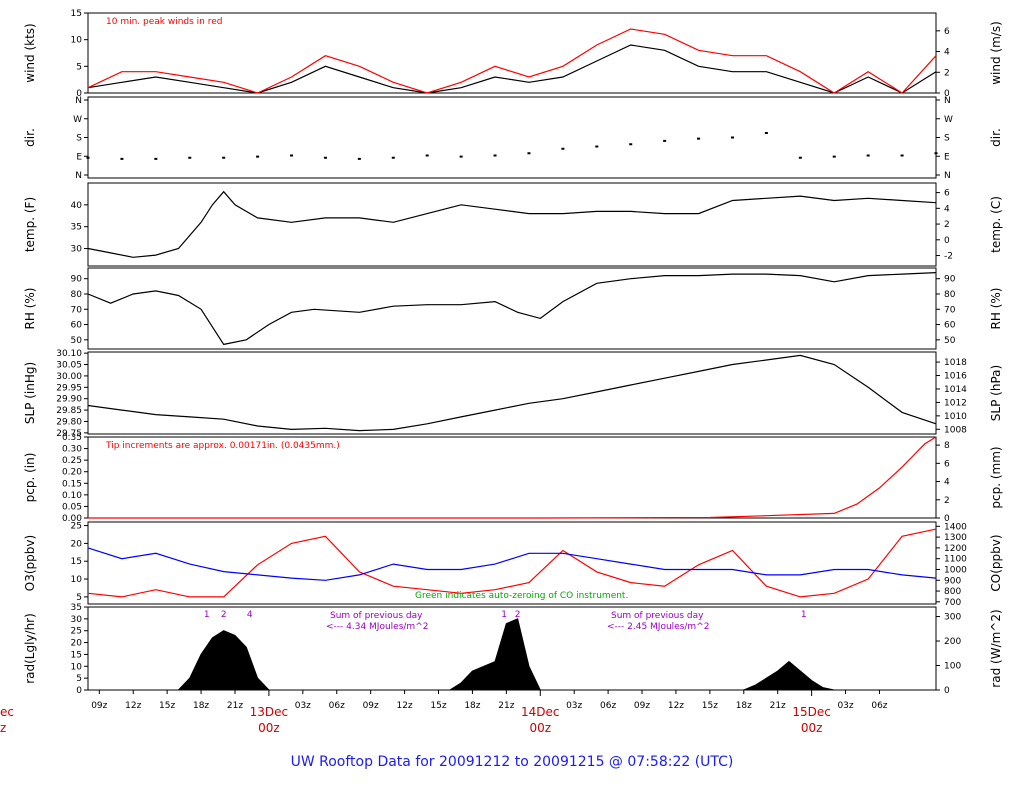 The width and height of the screenshot is (1024, 800). Describe the element at coordinates (952, 618) in the screenshot. I see `ytick-label-right: 300` at that location.